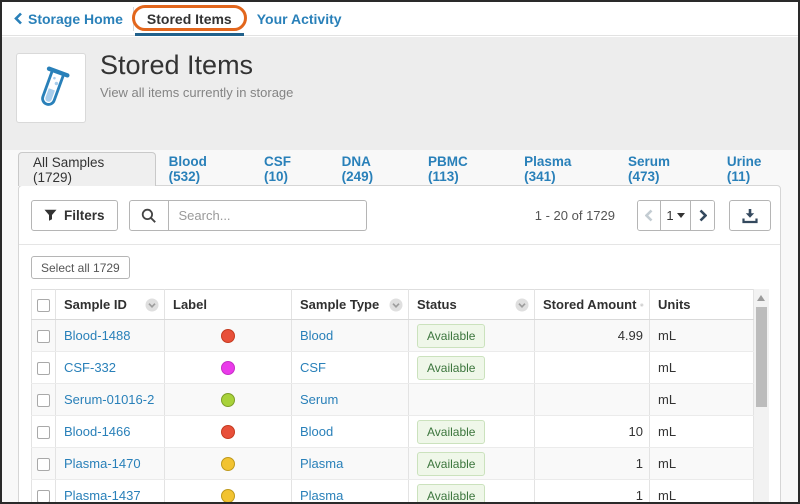  What do you see at coordinates (670, 215) in the screenshot?
I see `current-page-number: 1` at bounding box center [670, 215].